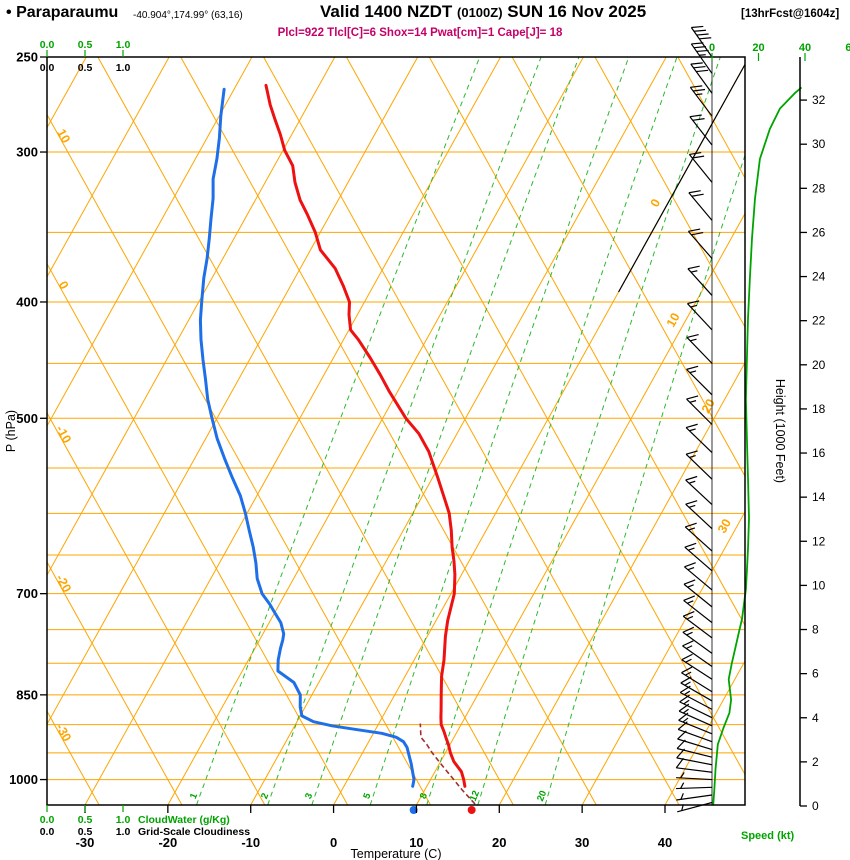 The width and height of the screenshot is (850, 860). Describe the element at coordinates (85, 820) in the screenshot. I see `cloudwater-scale-bottom-label: 0.5` at that location.